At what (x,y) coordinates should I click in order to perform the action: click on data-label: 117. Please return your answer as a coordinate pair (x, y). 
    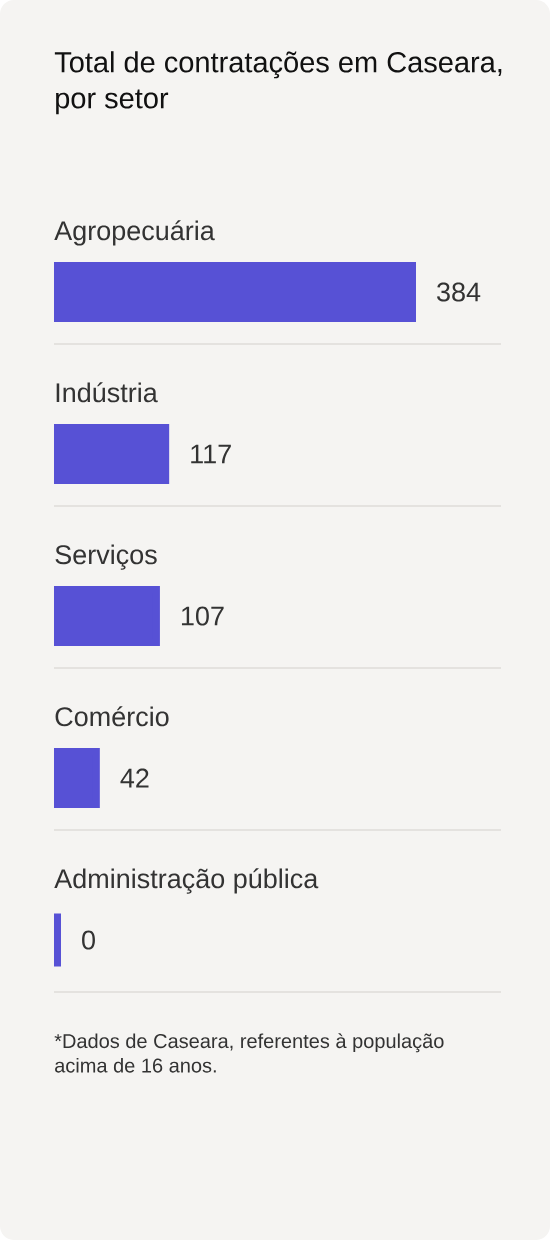
    Looking at the image, I should click on (211, 454).